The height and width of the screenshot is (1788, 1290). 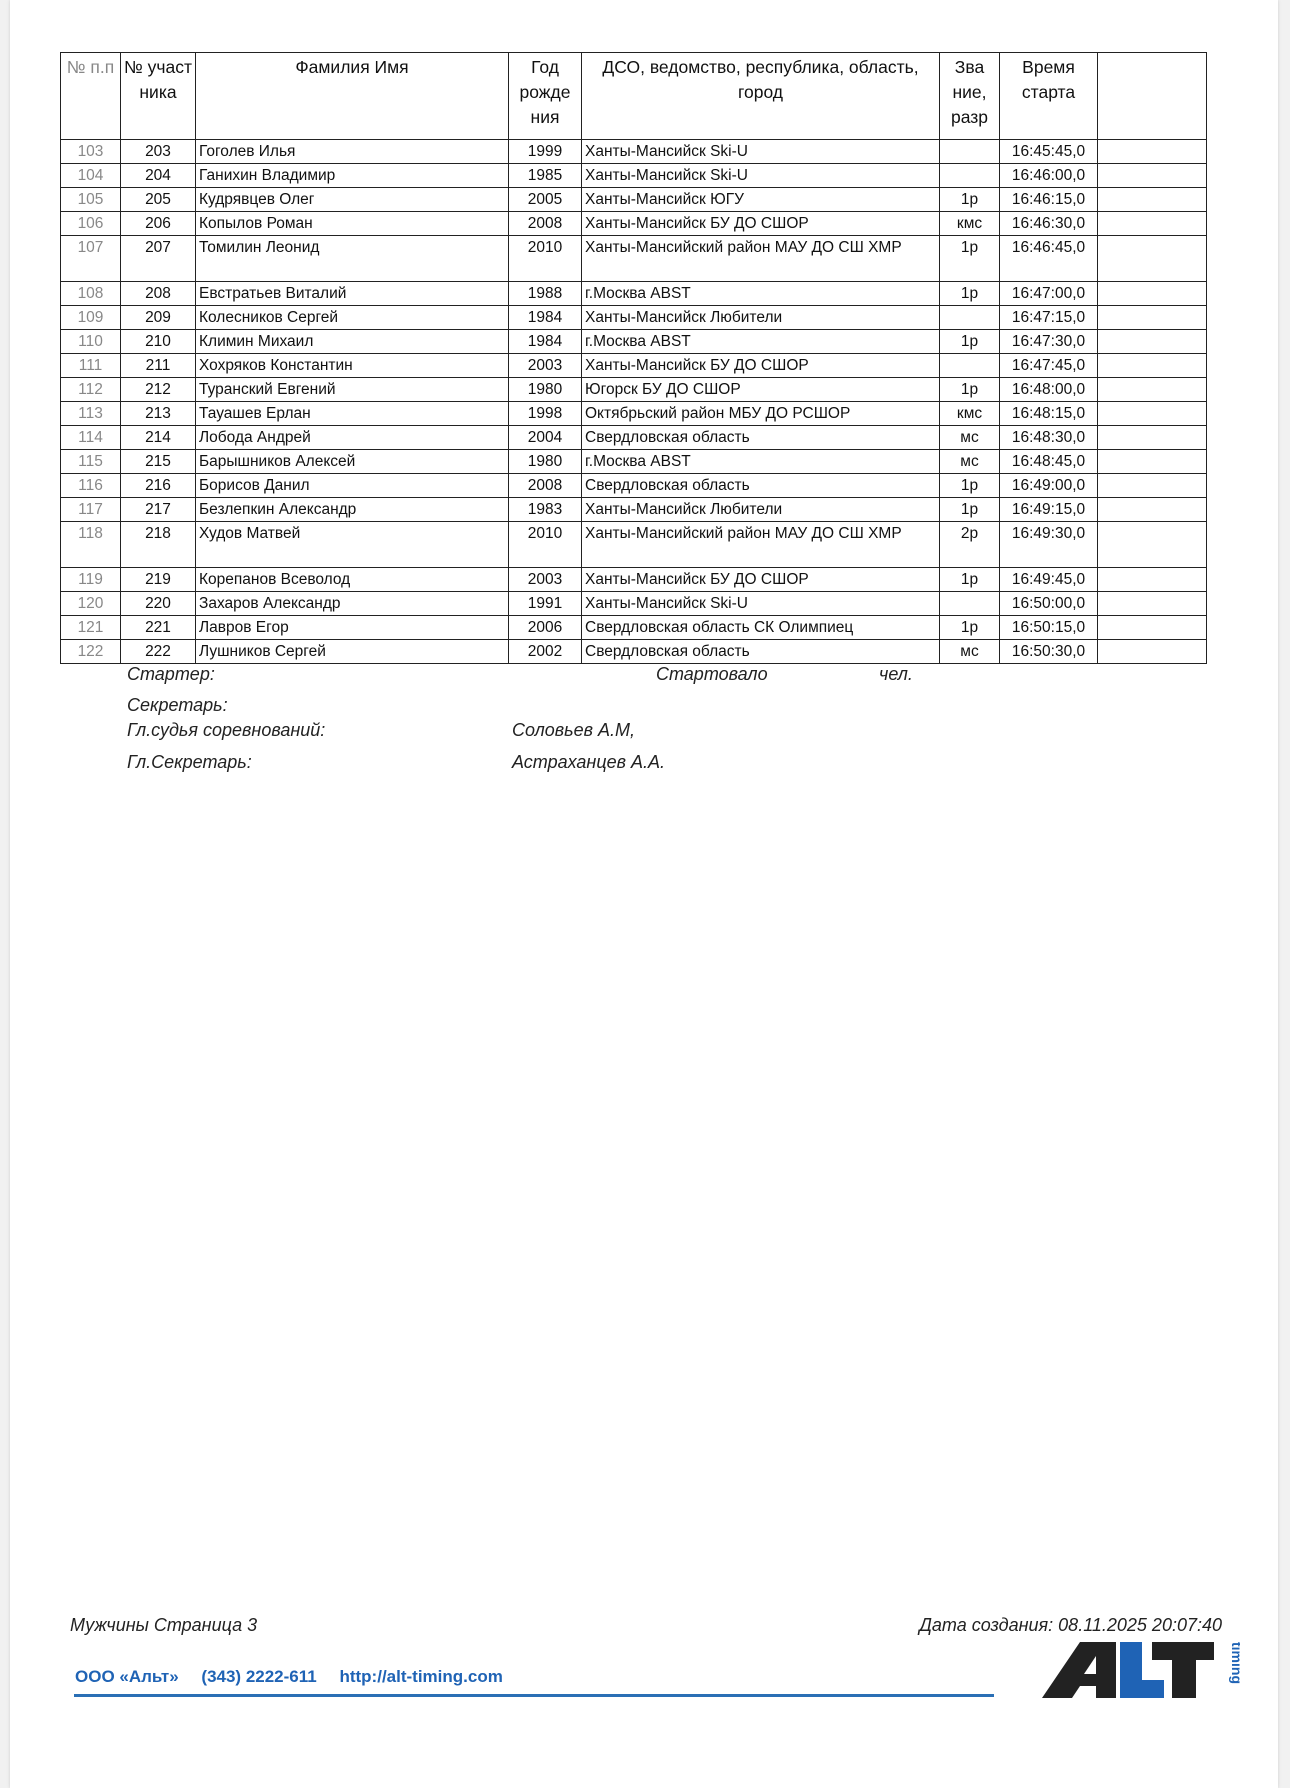 What do you see at coordinates (164, 1625) in the screenshot?
I see `page-label: Мужчины Страница 3` at bounding box center [164, 1625].